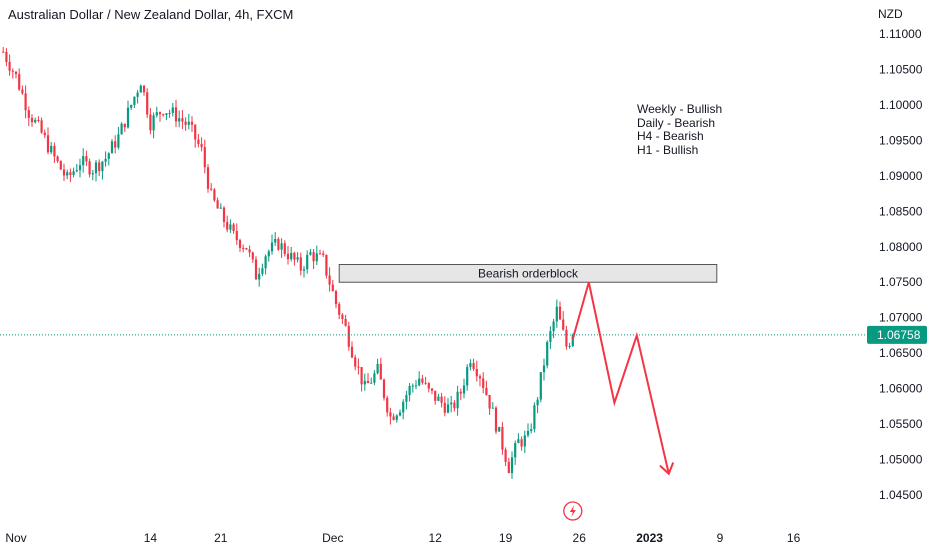  Describe the element at coordinates (573, 511) in the screenshot. I see `lightning-icon` at that location.